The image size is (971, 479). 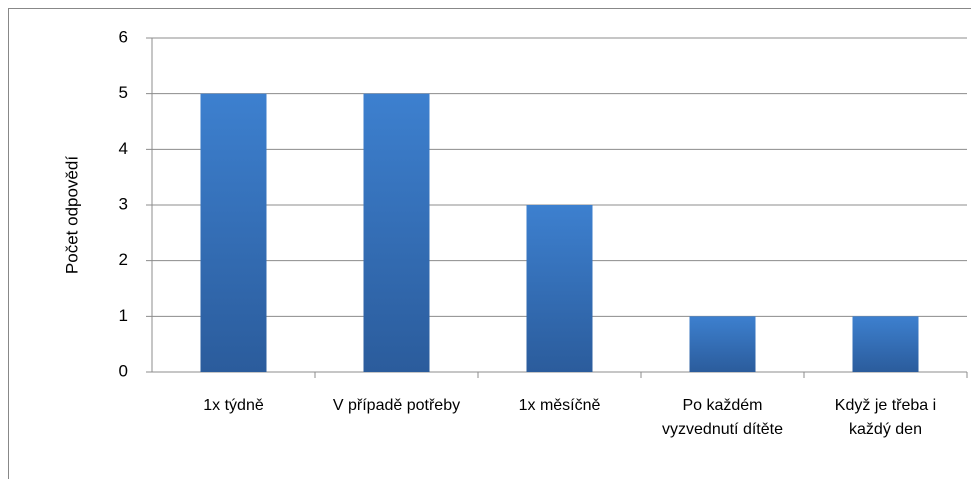 What do you see at coordinates (885, 417) in the screenshot?
I see `x-tick-label: Když je třeba i každý den` at bounding box center [885, 417].